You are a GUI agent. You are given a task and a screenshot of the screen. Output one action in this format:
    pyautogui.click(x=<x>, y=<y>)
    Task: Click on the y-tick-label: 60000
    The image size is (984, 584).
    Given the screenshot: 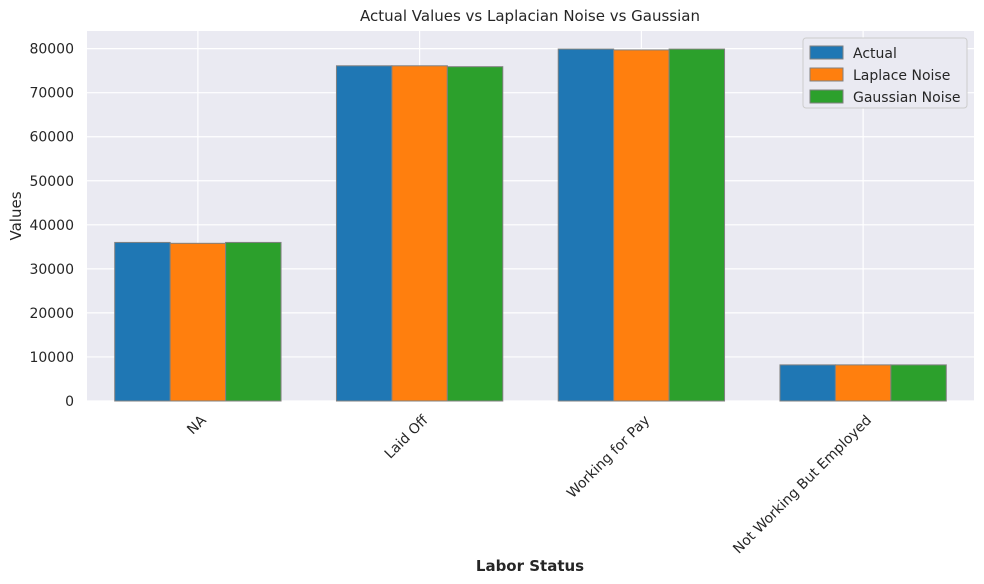 What is the action you would take?
    pyautogui.click(x=51, y=138)
    